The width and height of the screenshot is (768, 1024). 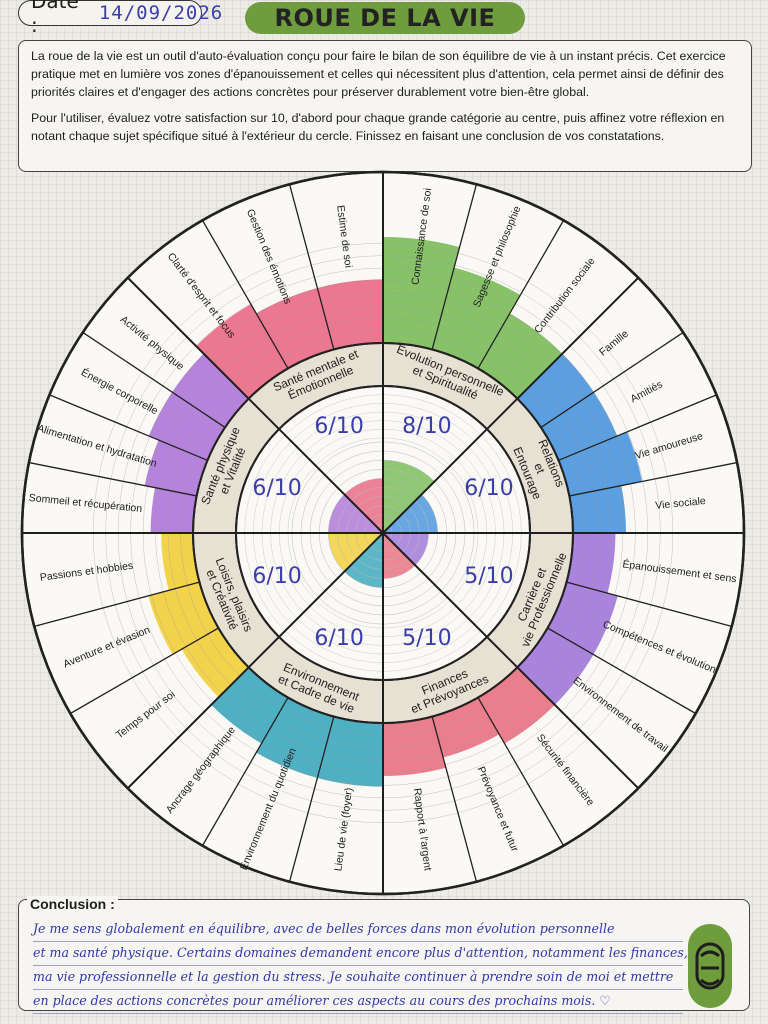 I want to click on date-value: 14/09/2026, so click(x=161, y=13).